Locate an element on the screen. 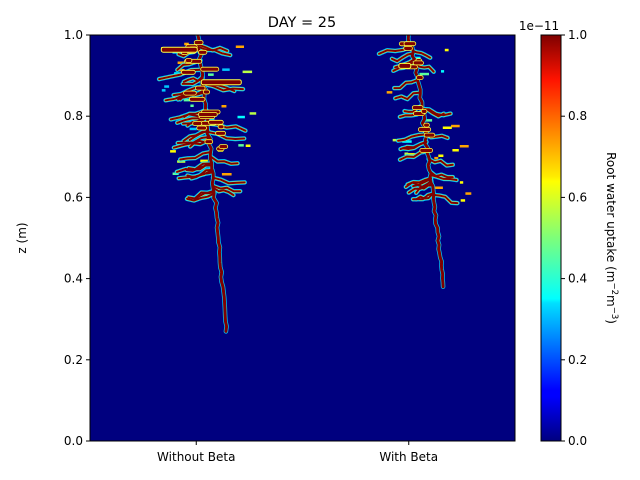 This screenshot has width=640, height=480. y-axis-label: z (m) is located at coordinates (22, 237).